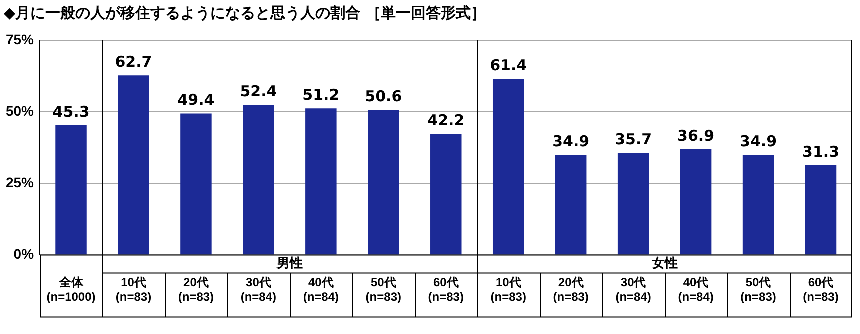 This screenshot has width=860, height=334. I want to click on data-label: 49.4, so click(196, 100).